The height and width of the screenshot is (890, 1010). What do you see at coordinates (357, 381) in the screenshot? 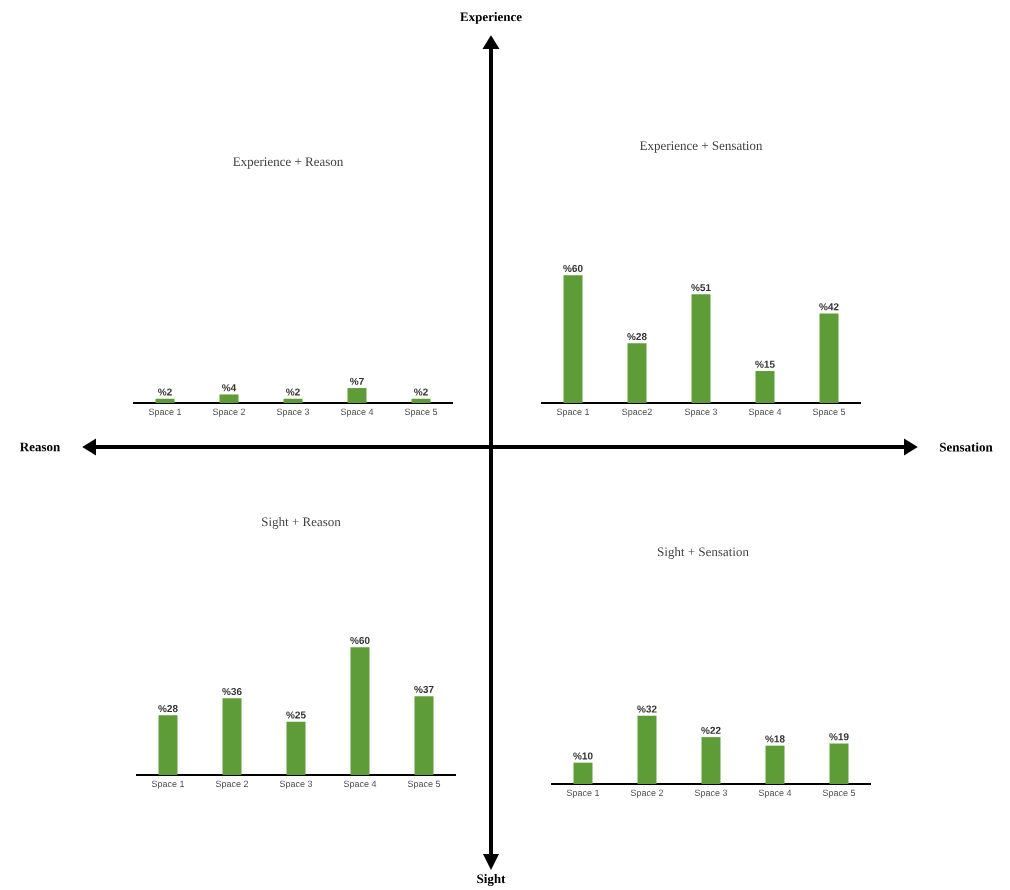
I see `data-label: %7` at bounding box center [357, 381].